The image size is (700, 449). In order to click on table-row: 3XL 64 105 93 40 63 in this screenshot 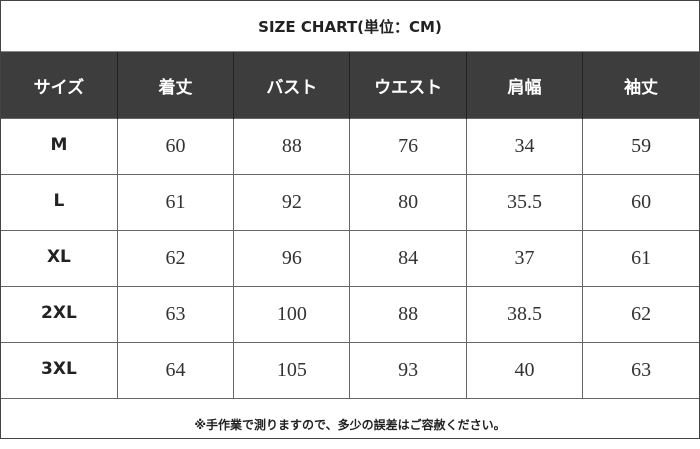, I will do `click(350, 370)`.